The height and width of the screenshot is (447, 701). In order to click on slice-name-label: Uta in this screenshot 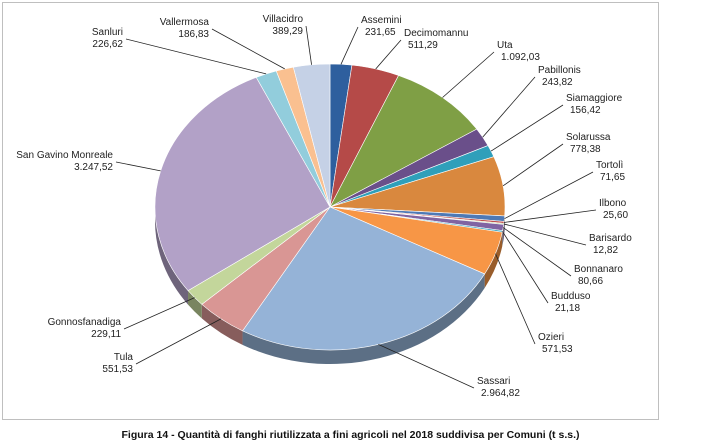, I will do `click(505, 45)`.